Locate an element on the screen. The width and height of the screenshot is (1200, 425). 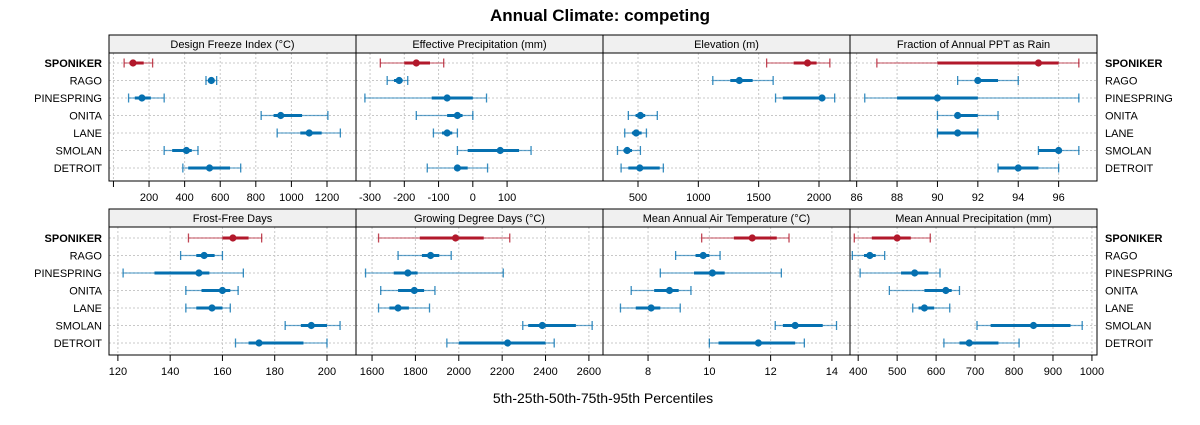
x-tick-label: 94 is located at coordinates (1018, 198).